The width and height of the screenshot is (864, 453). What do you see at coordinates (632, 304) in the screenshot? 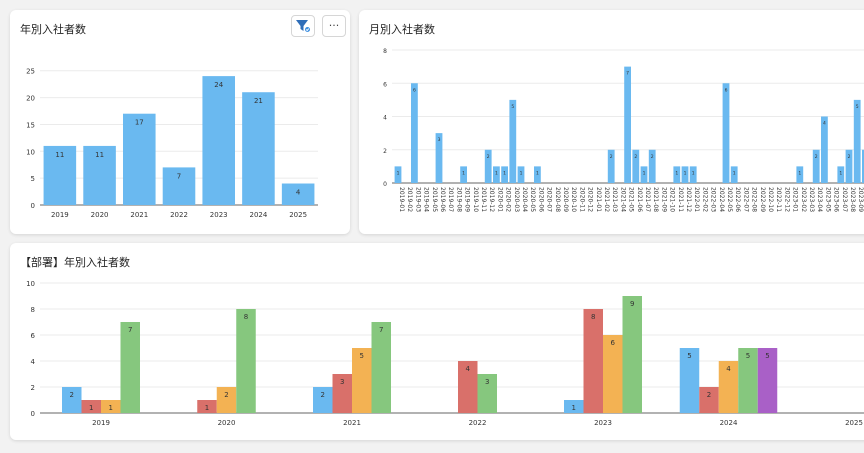
I see `bar-data-label: 9` at bounding box center [632, 304].